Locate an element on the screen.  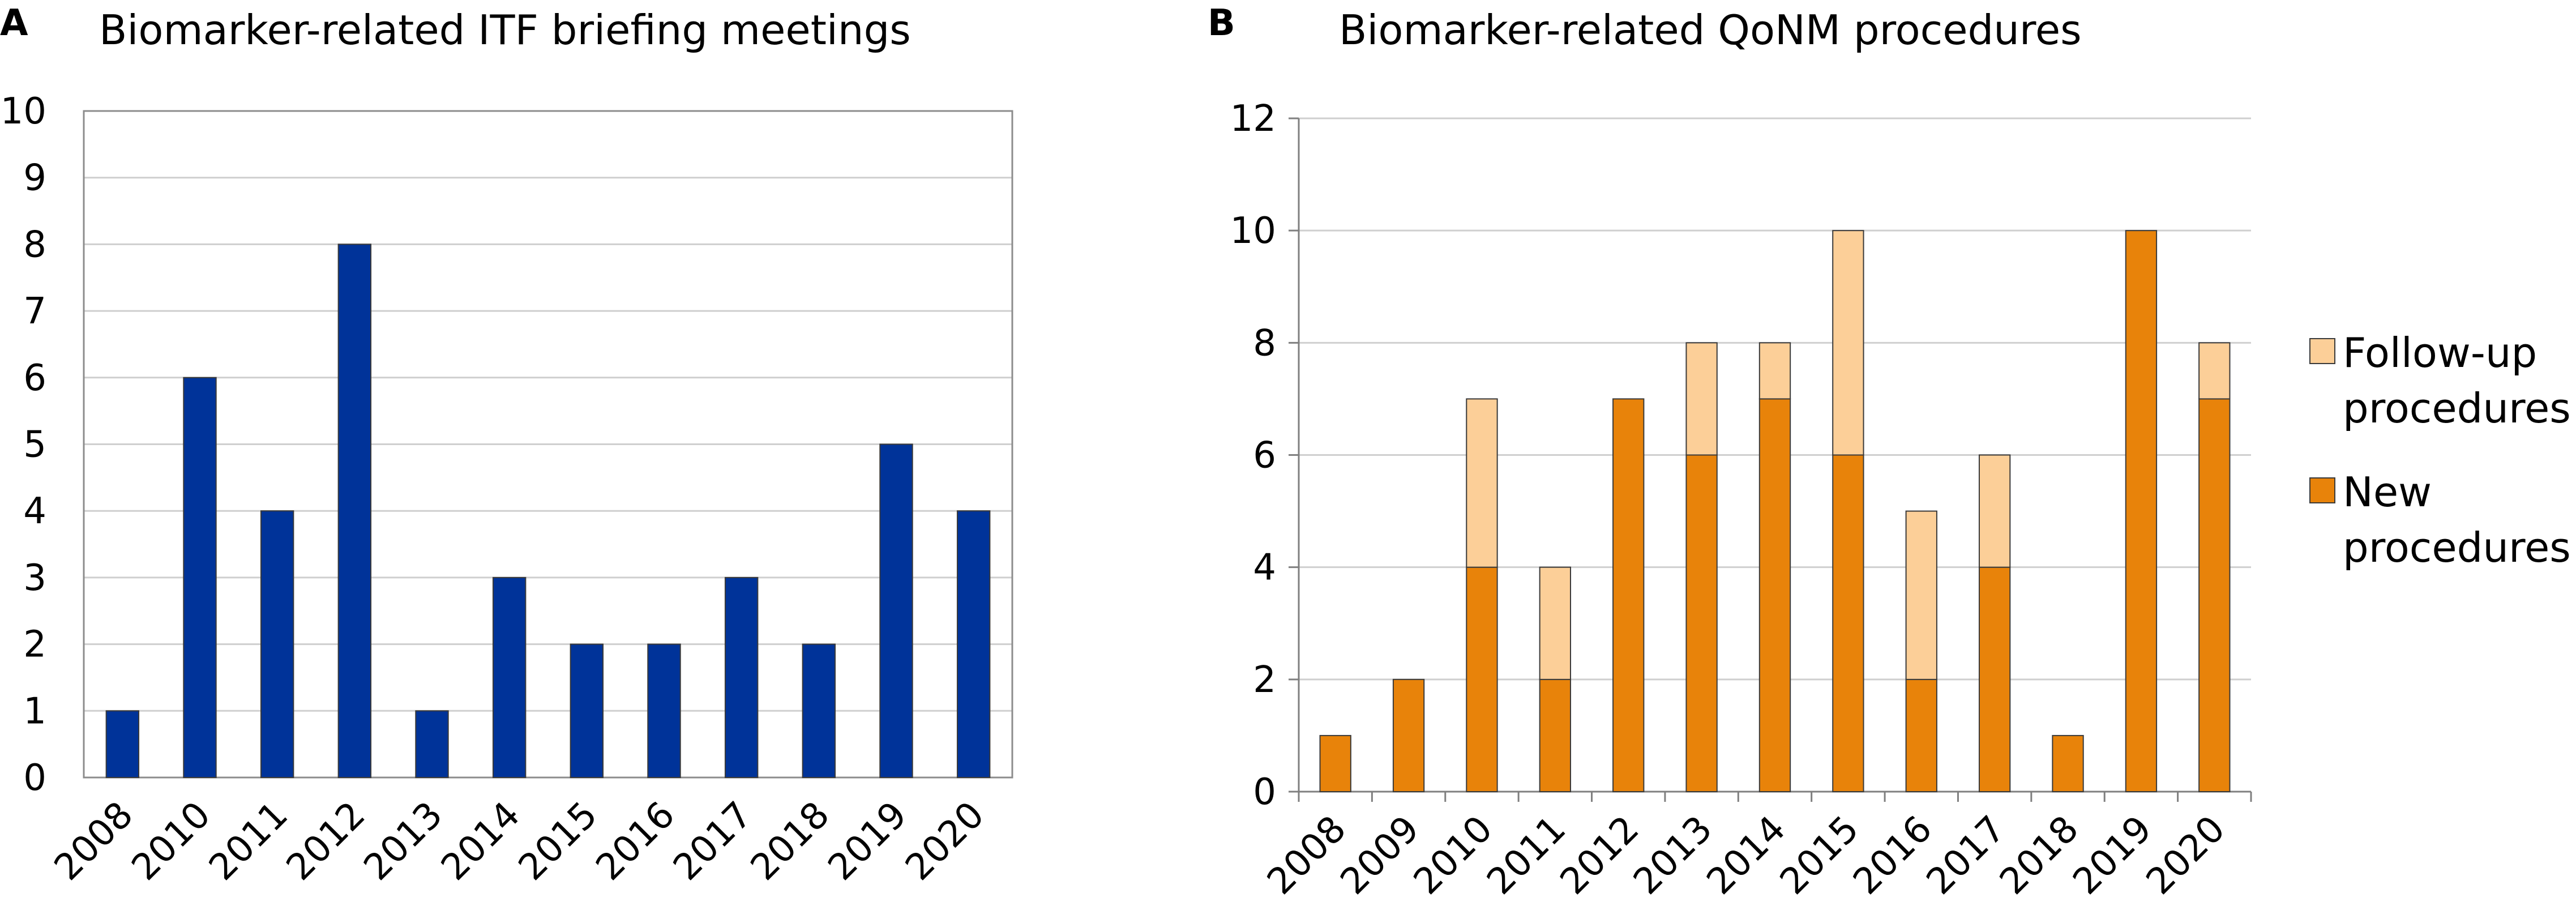
panel-a-x-tick-label: 2011 is located at coordinates (248, 841).